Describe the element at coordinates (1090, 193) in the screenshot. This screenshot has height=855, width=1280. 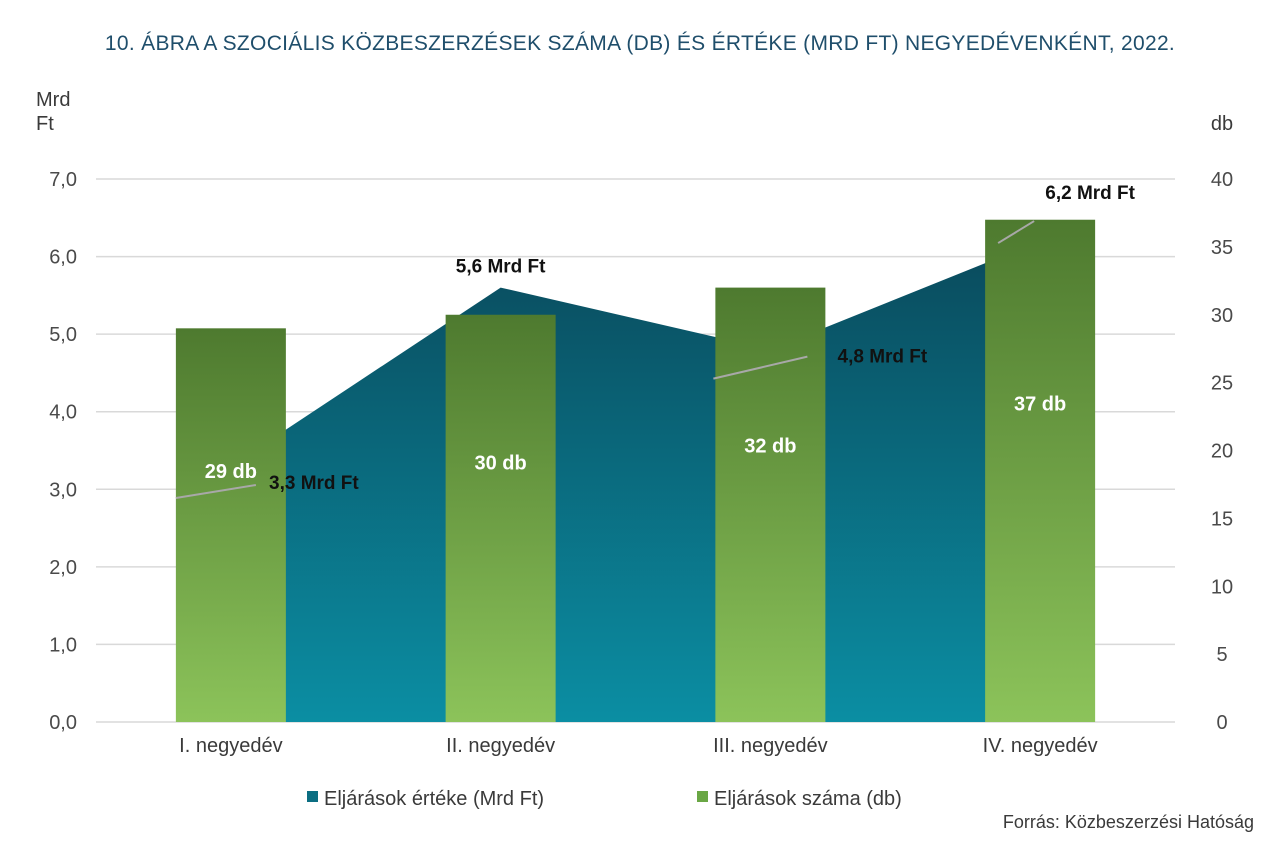
I see `value-data-label: 6,2 Mrd Ft` at that location.